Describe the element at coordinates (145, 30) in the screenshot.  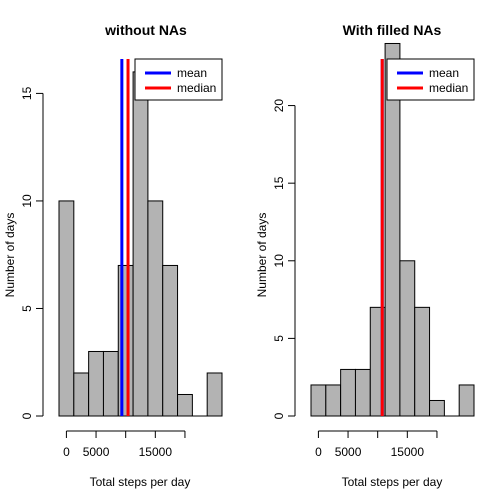
I see `chart-title: without NAs` at that location.